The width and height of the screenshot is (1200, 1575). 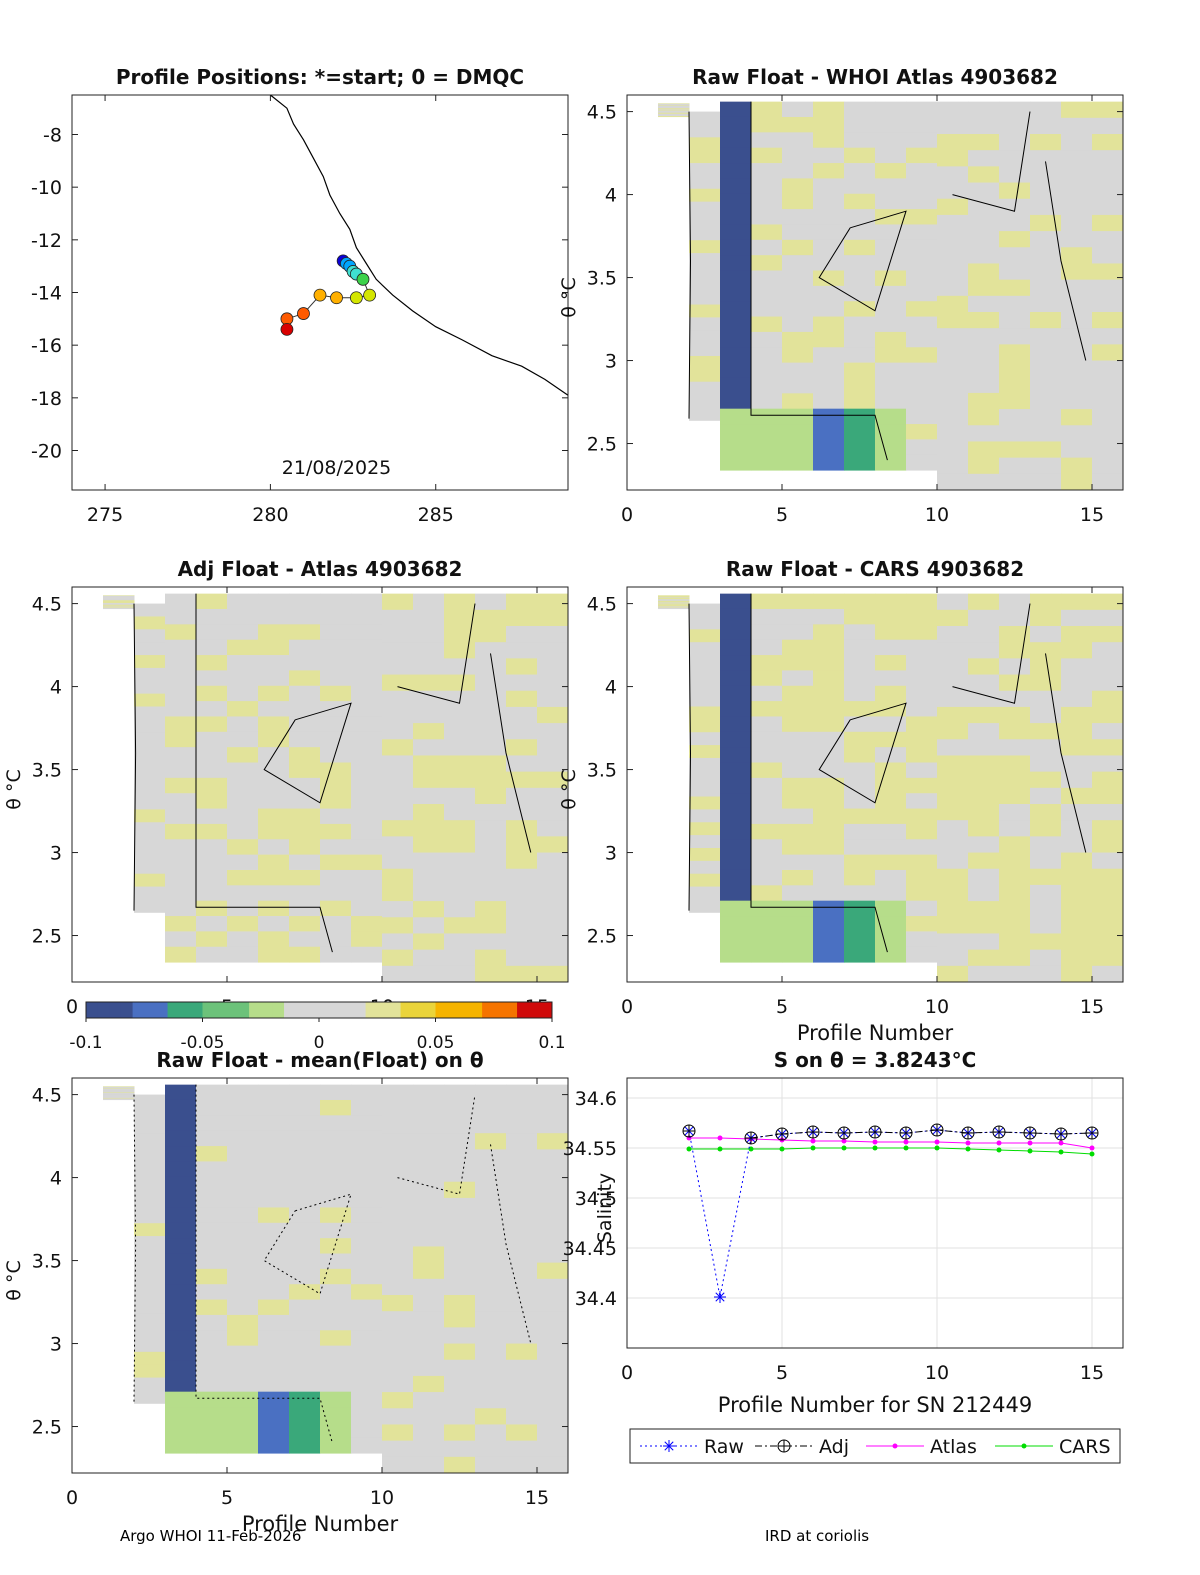 What do you see at coordinates (382, 1498) in the screenshot?
I see `raw_mean-xtick-label: 10` at bounding box center [382, 1498].